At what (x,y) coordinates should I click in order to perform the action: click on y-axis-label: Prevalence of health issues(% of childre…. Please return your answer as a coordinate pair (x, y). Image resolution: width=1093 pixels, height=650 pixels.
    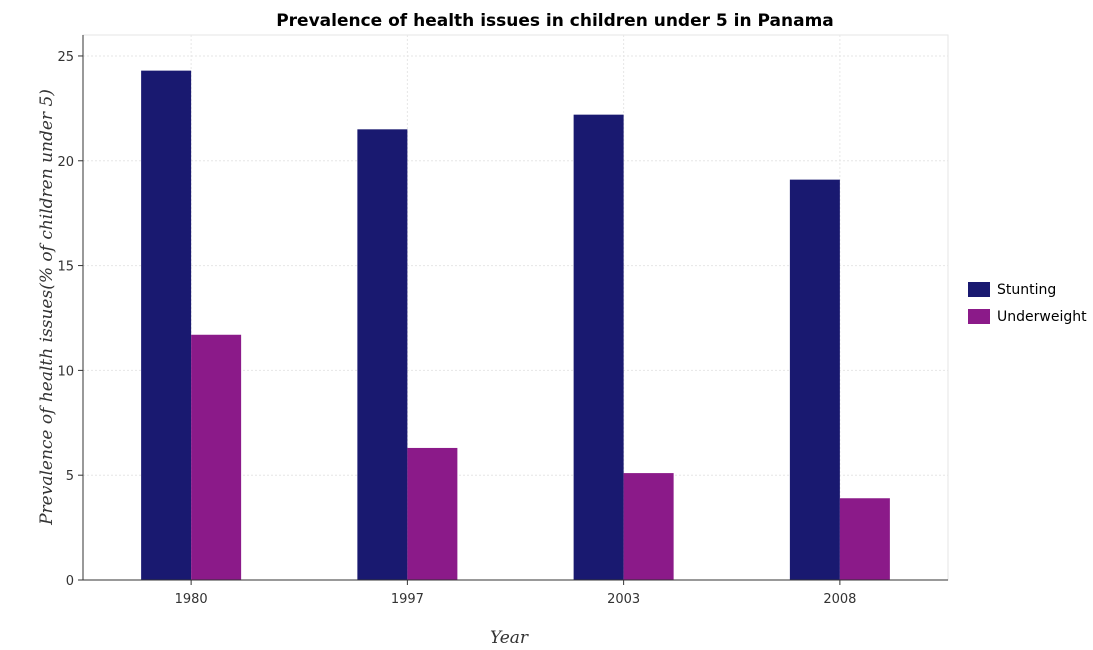
    Looking at the image, I should click on (47, 307).